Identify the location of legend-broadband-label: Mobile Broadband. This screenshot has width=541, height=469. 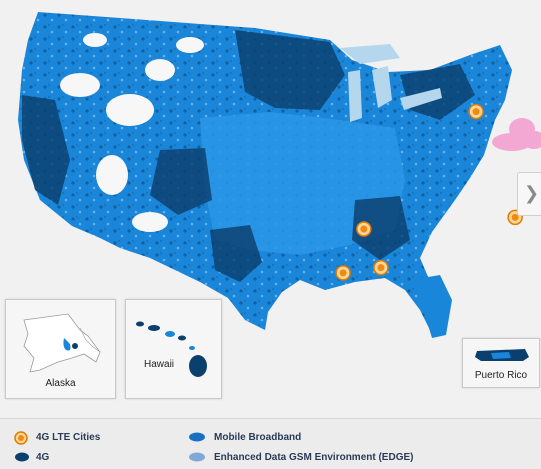
(258, 437).